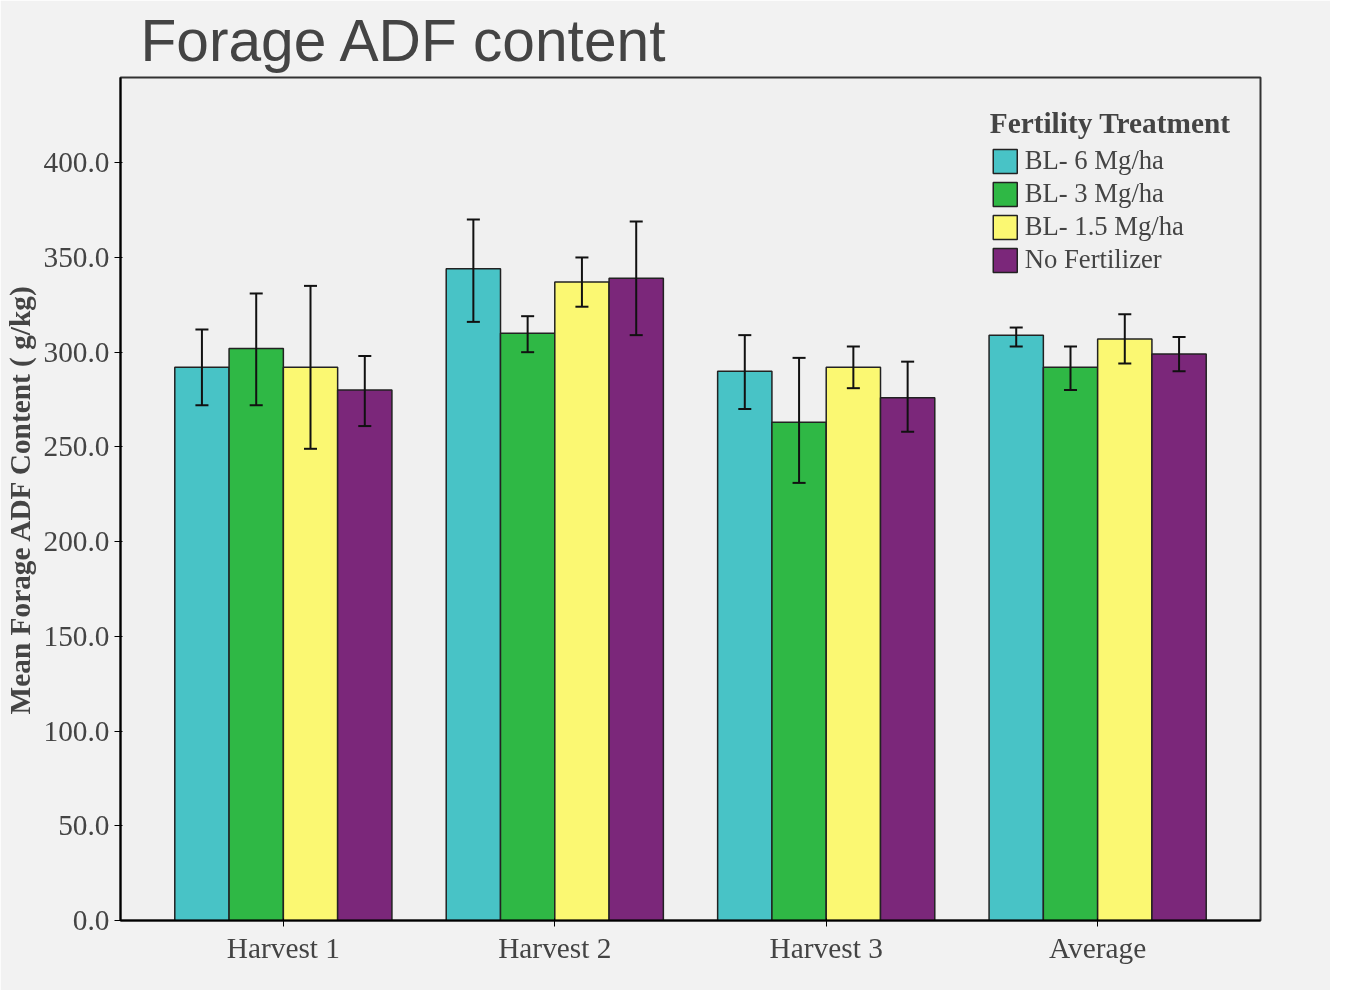  What do you see at coordinates (76, 541) in the screenshot?
I see `y-tick-label: 200.0` at bounding box center [76, 541].